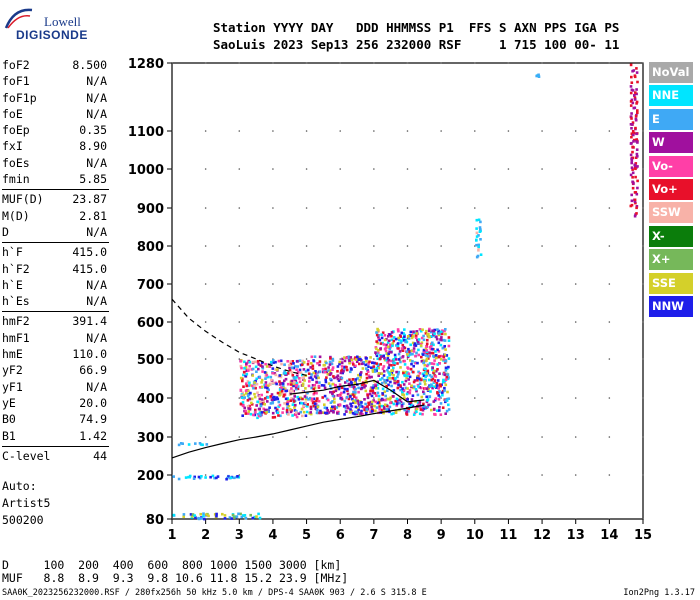 The width and height of the screenshot is (700, 600). I want to click on param-separator, so click(55, 312).